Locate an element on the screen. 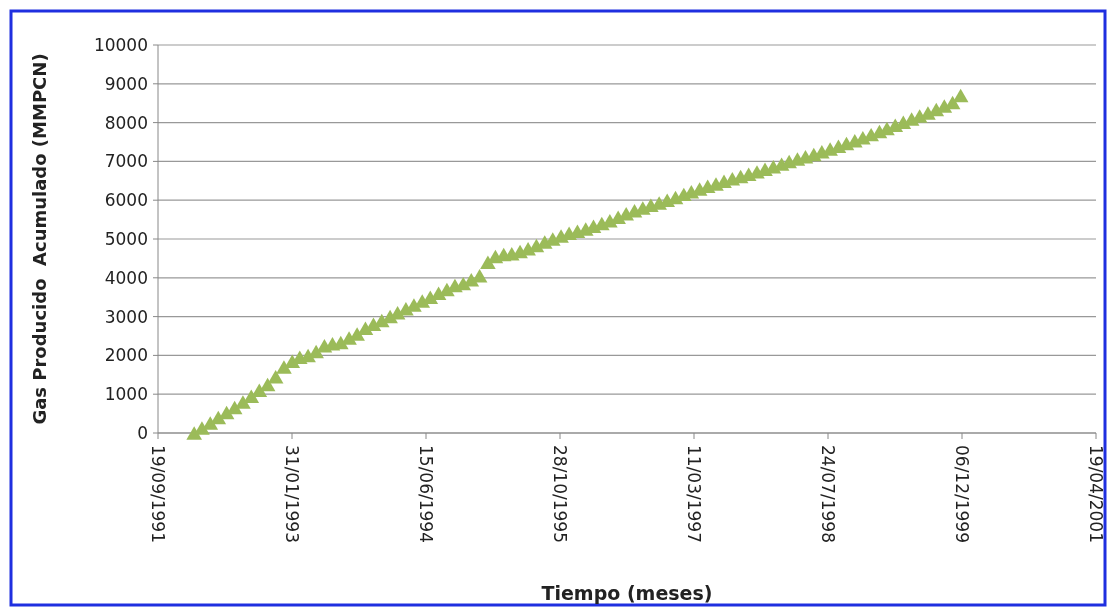 Image resolution: width=1118 pixels, height=615 pixels. y-tick-label: 7000 is located at coordinates (126, 161).